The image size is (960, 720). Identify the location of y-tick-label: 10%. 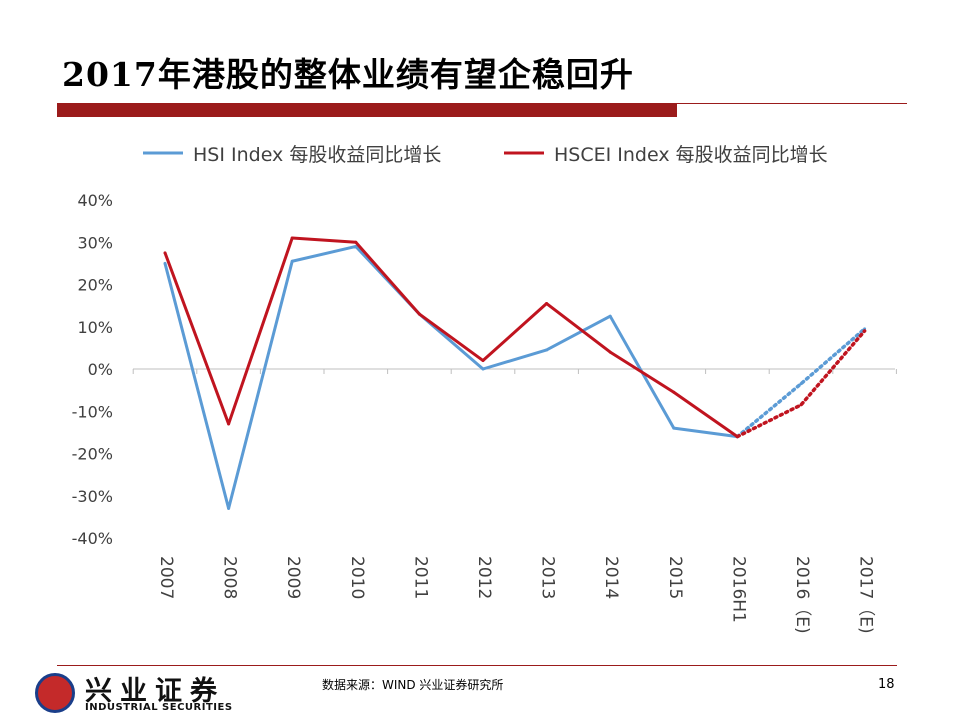
(95, 327).